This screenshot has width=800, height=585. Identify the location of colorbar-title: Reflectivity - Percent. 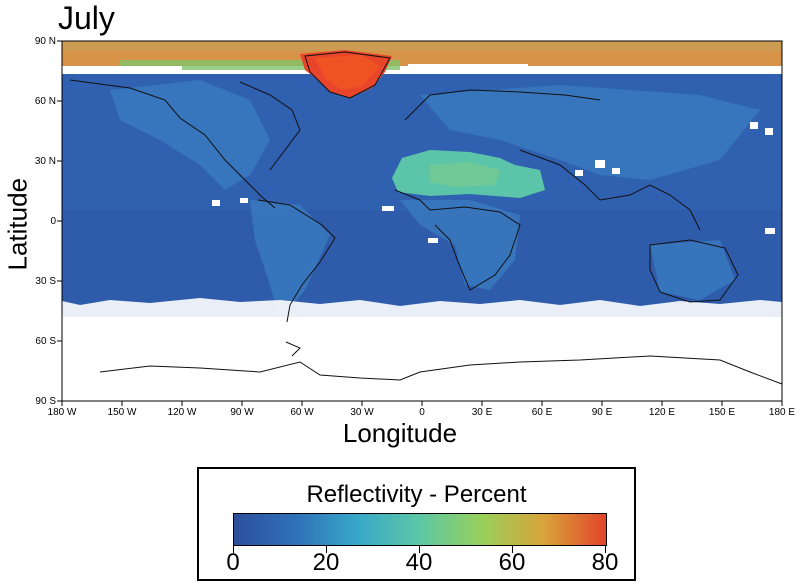
(416, 494).